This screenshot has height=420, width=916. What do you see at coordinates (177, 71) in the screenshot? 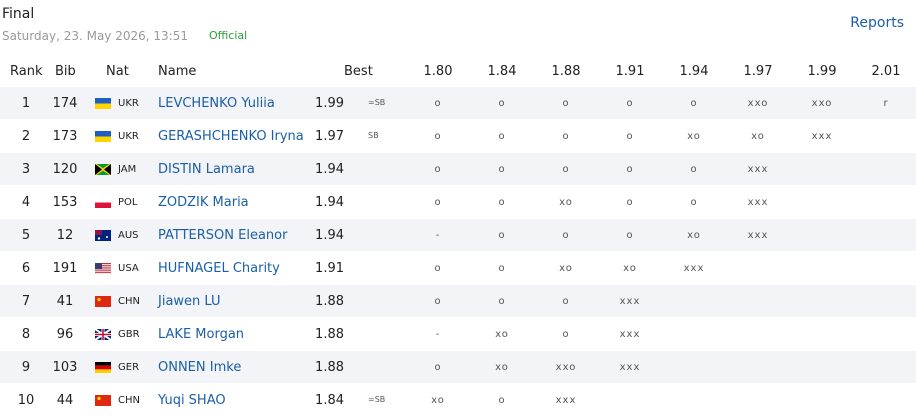
I see `column-header: Name` at bounding box center [177, 71].